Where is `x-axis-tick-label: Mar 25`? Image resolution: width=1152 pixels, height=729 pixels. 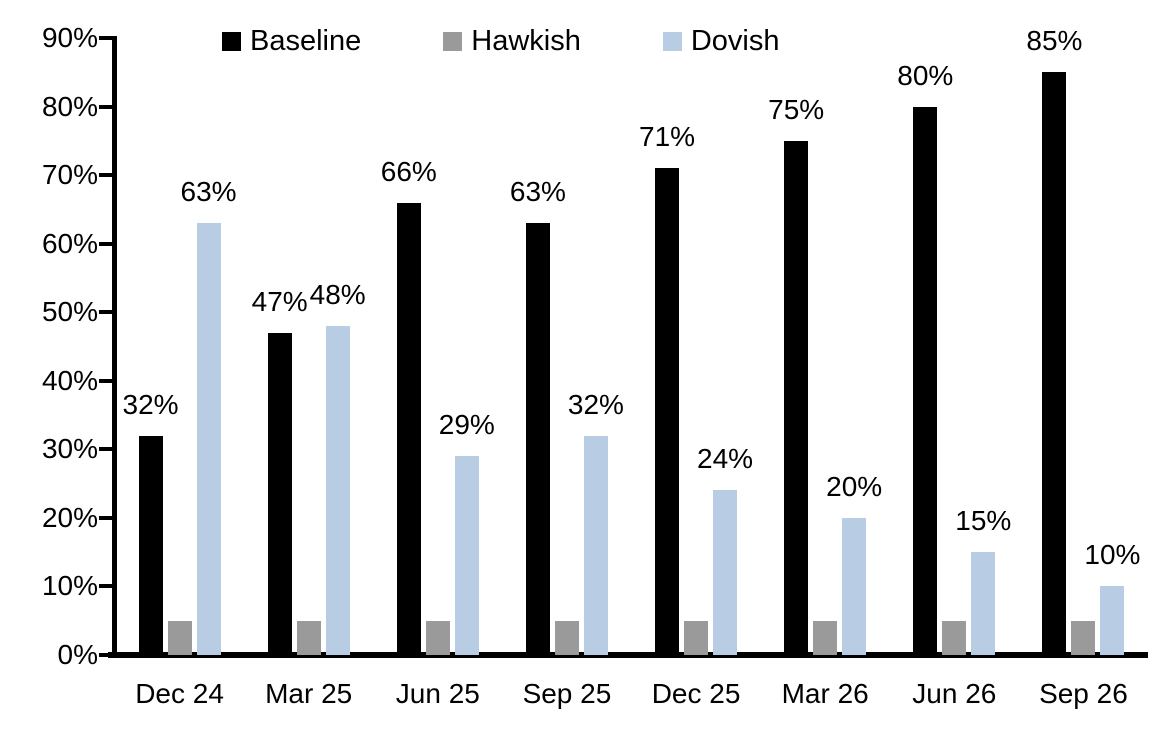
x-axis-tick-label: Mar 25 is located at coordinates (309, 693).